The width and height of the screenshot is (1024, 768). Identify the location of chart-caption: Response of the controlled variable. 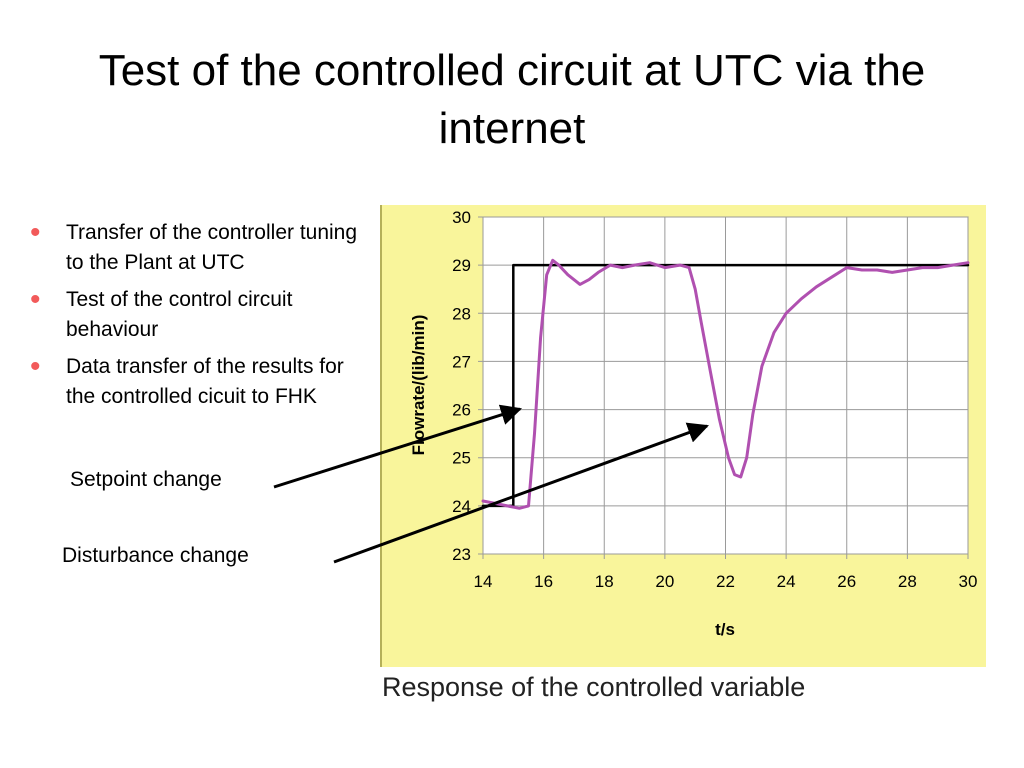
(594, 687).